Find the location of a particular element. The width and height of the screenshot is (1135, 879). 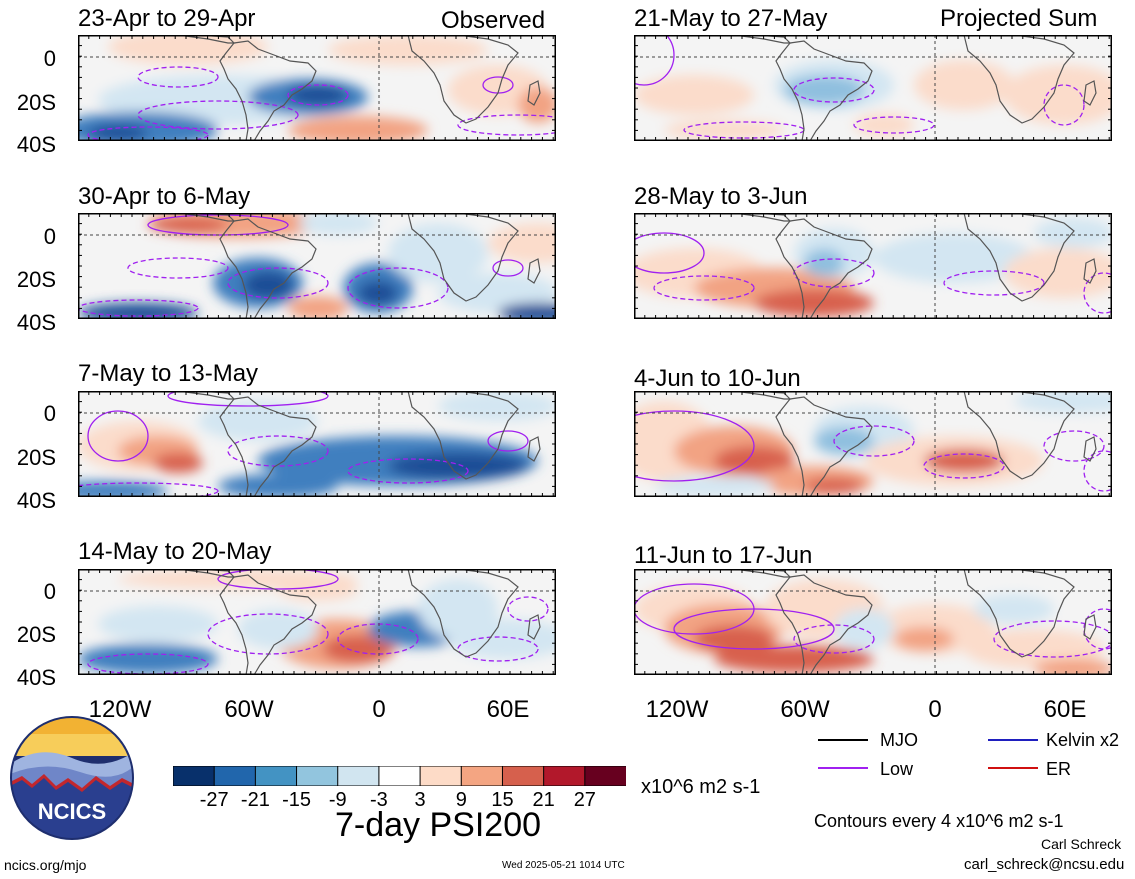

colorbar is located at coordinates (400, 776).